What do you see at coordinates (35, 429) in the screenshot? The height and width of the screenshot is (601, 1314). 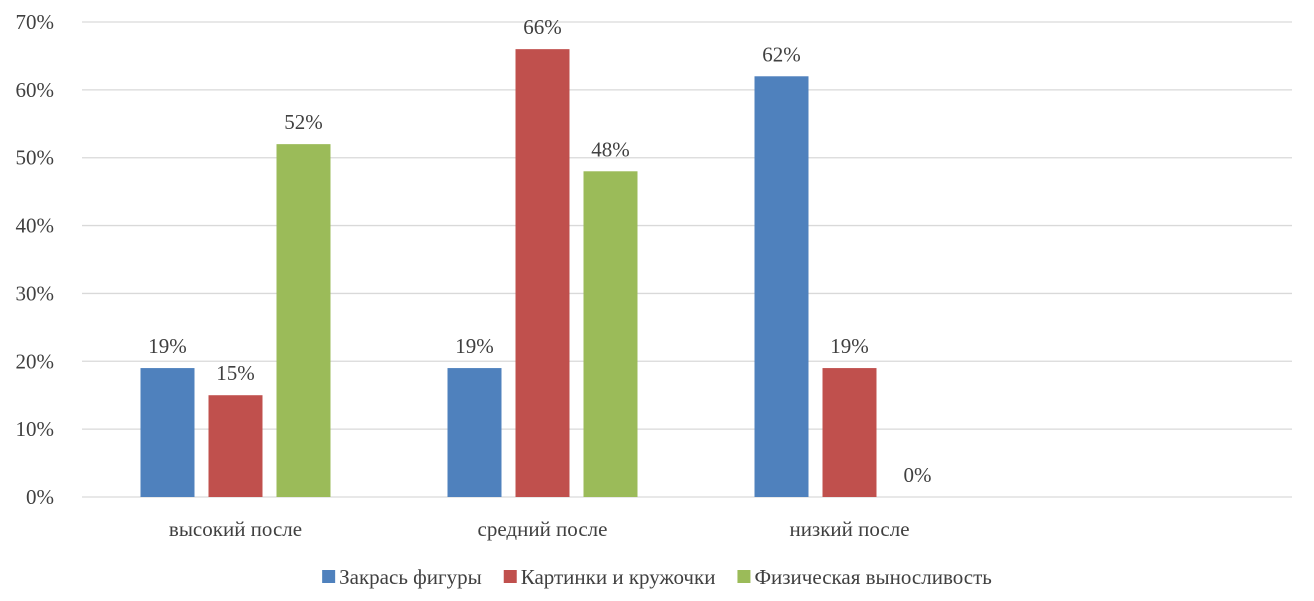 I see `y-tick-label: 10%` at bounding box center [35, 429].